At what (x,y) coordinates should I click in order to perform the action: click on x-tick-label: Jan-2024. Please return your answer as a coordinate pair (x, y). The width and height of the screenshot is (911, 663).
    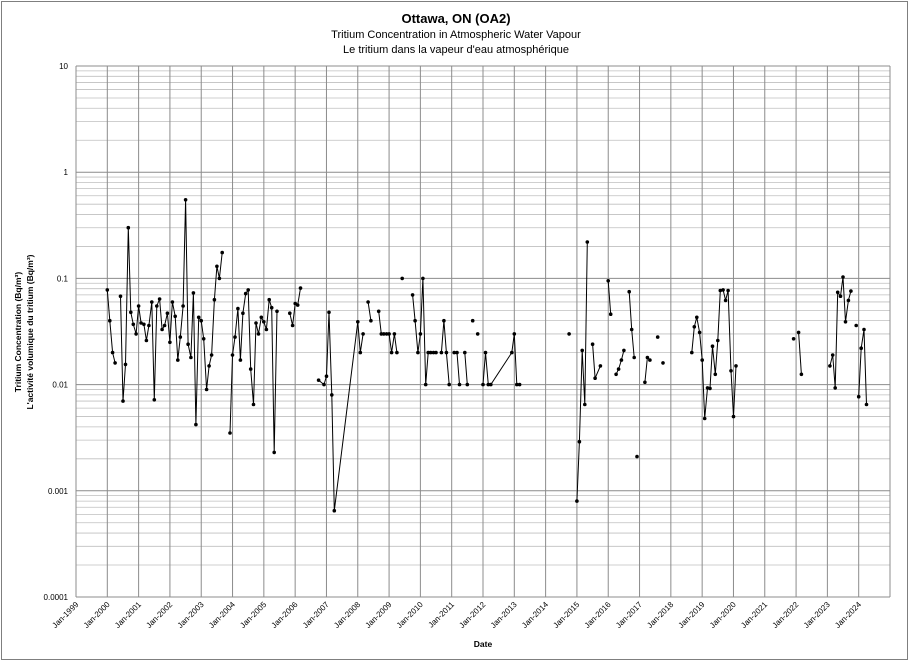
    Looking at the image, I should click on (848, 615).